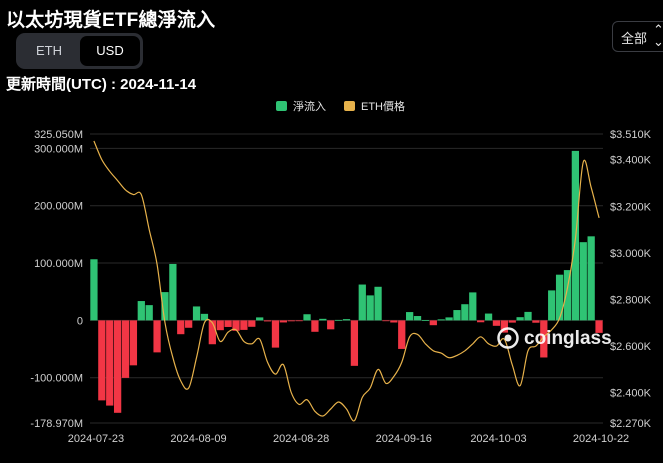 This screenshot has width=663, height=463. Describe the element at coordinates (56, 379) in the screenshot. I see `left-tick-label: -100.000M` at that location.